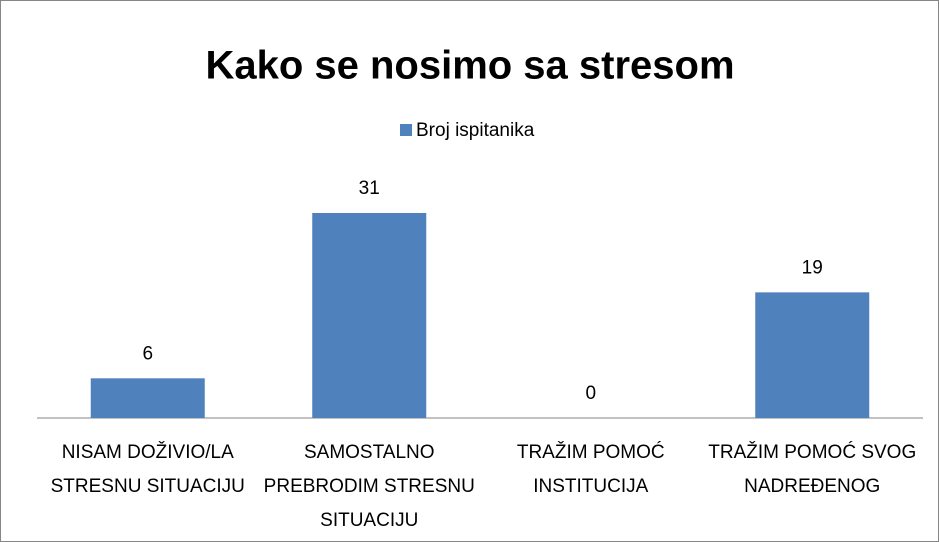  Describe the element at coordinates (369, 486) in the screenshot. I see `x-tick-label: SAMOSTALNO PREBRODIM STRESNU SITUACIJU` at that location.